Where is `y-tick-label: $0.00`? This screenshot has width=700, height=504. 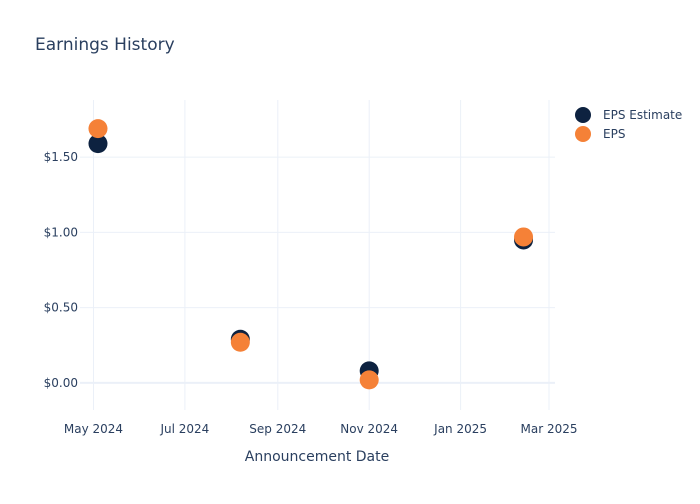 y-tick-label: $0.00 is located at coordinates (61, 383).